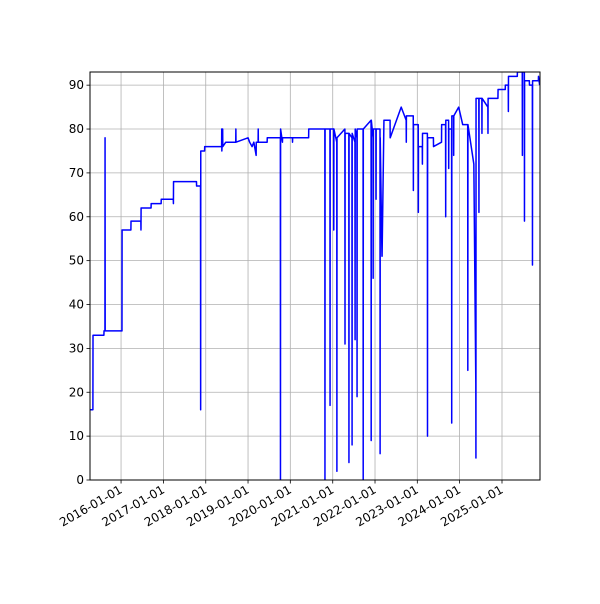 Image resolution: width=600 pixels, height=604 pixels. What do you see at coordinates (76, 261) in the screenshot?
I see `y-tick-label: 50` at bounding box center [76, 261].